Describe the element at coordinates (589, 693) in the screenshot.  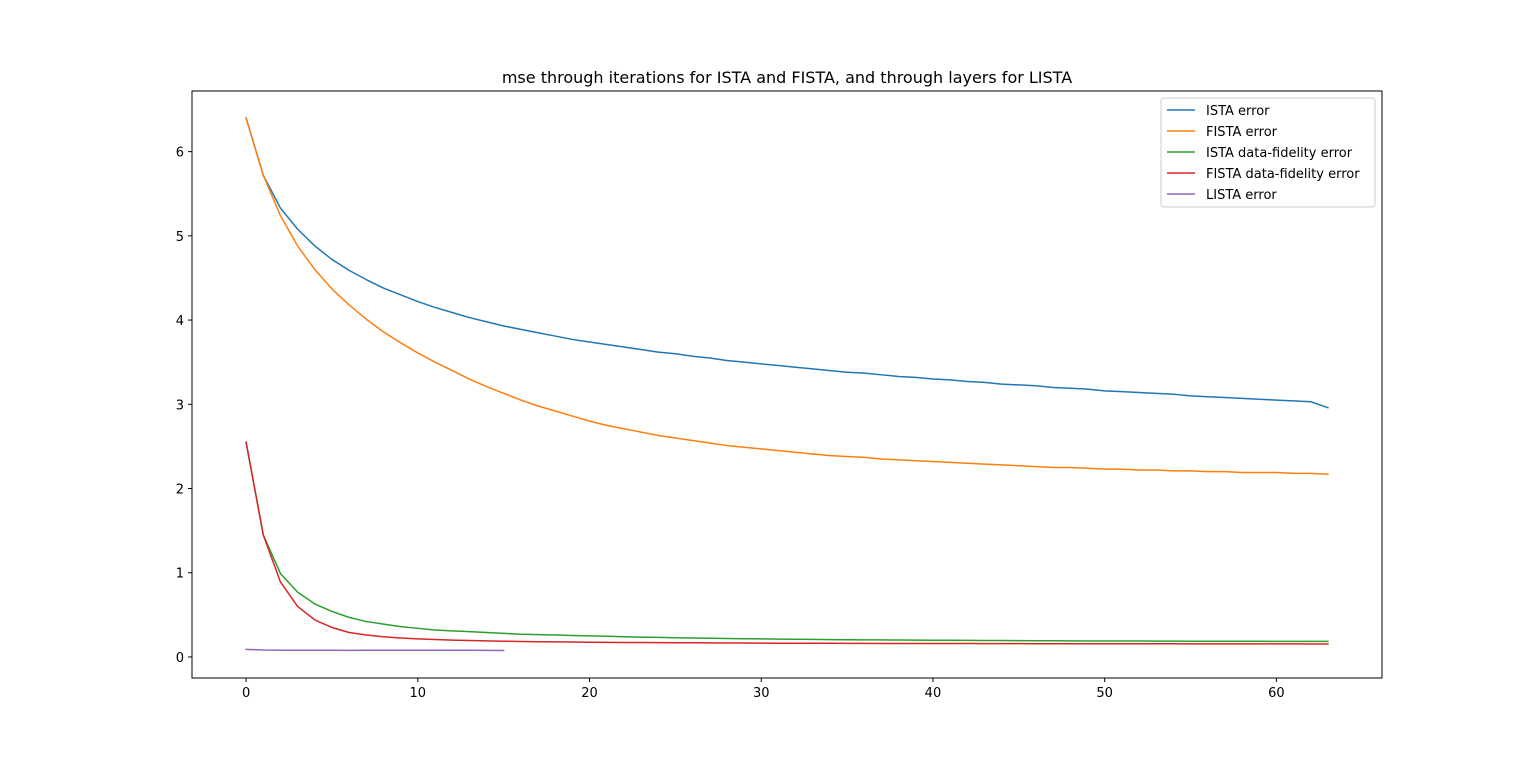
I see `x-tick-label: 20` at that location.